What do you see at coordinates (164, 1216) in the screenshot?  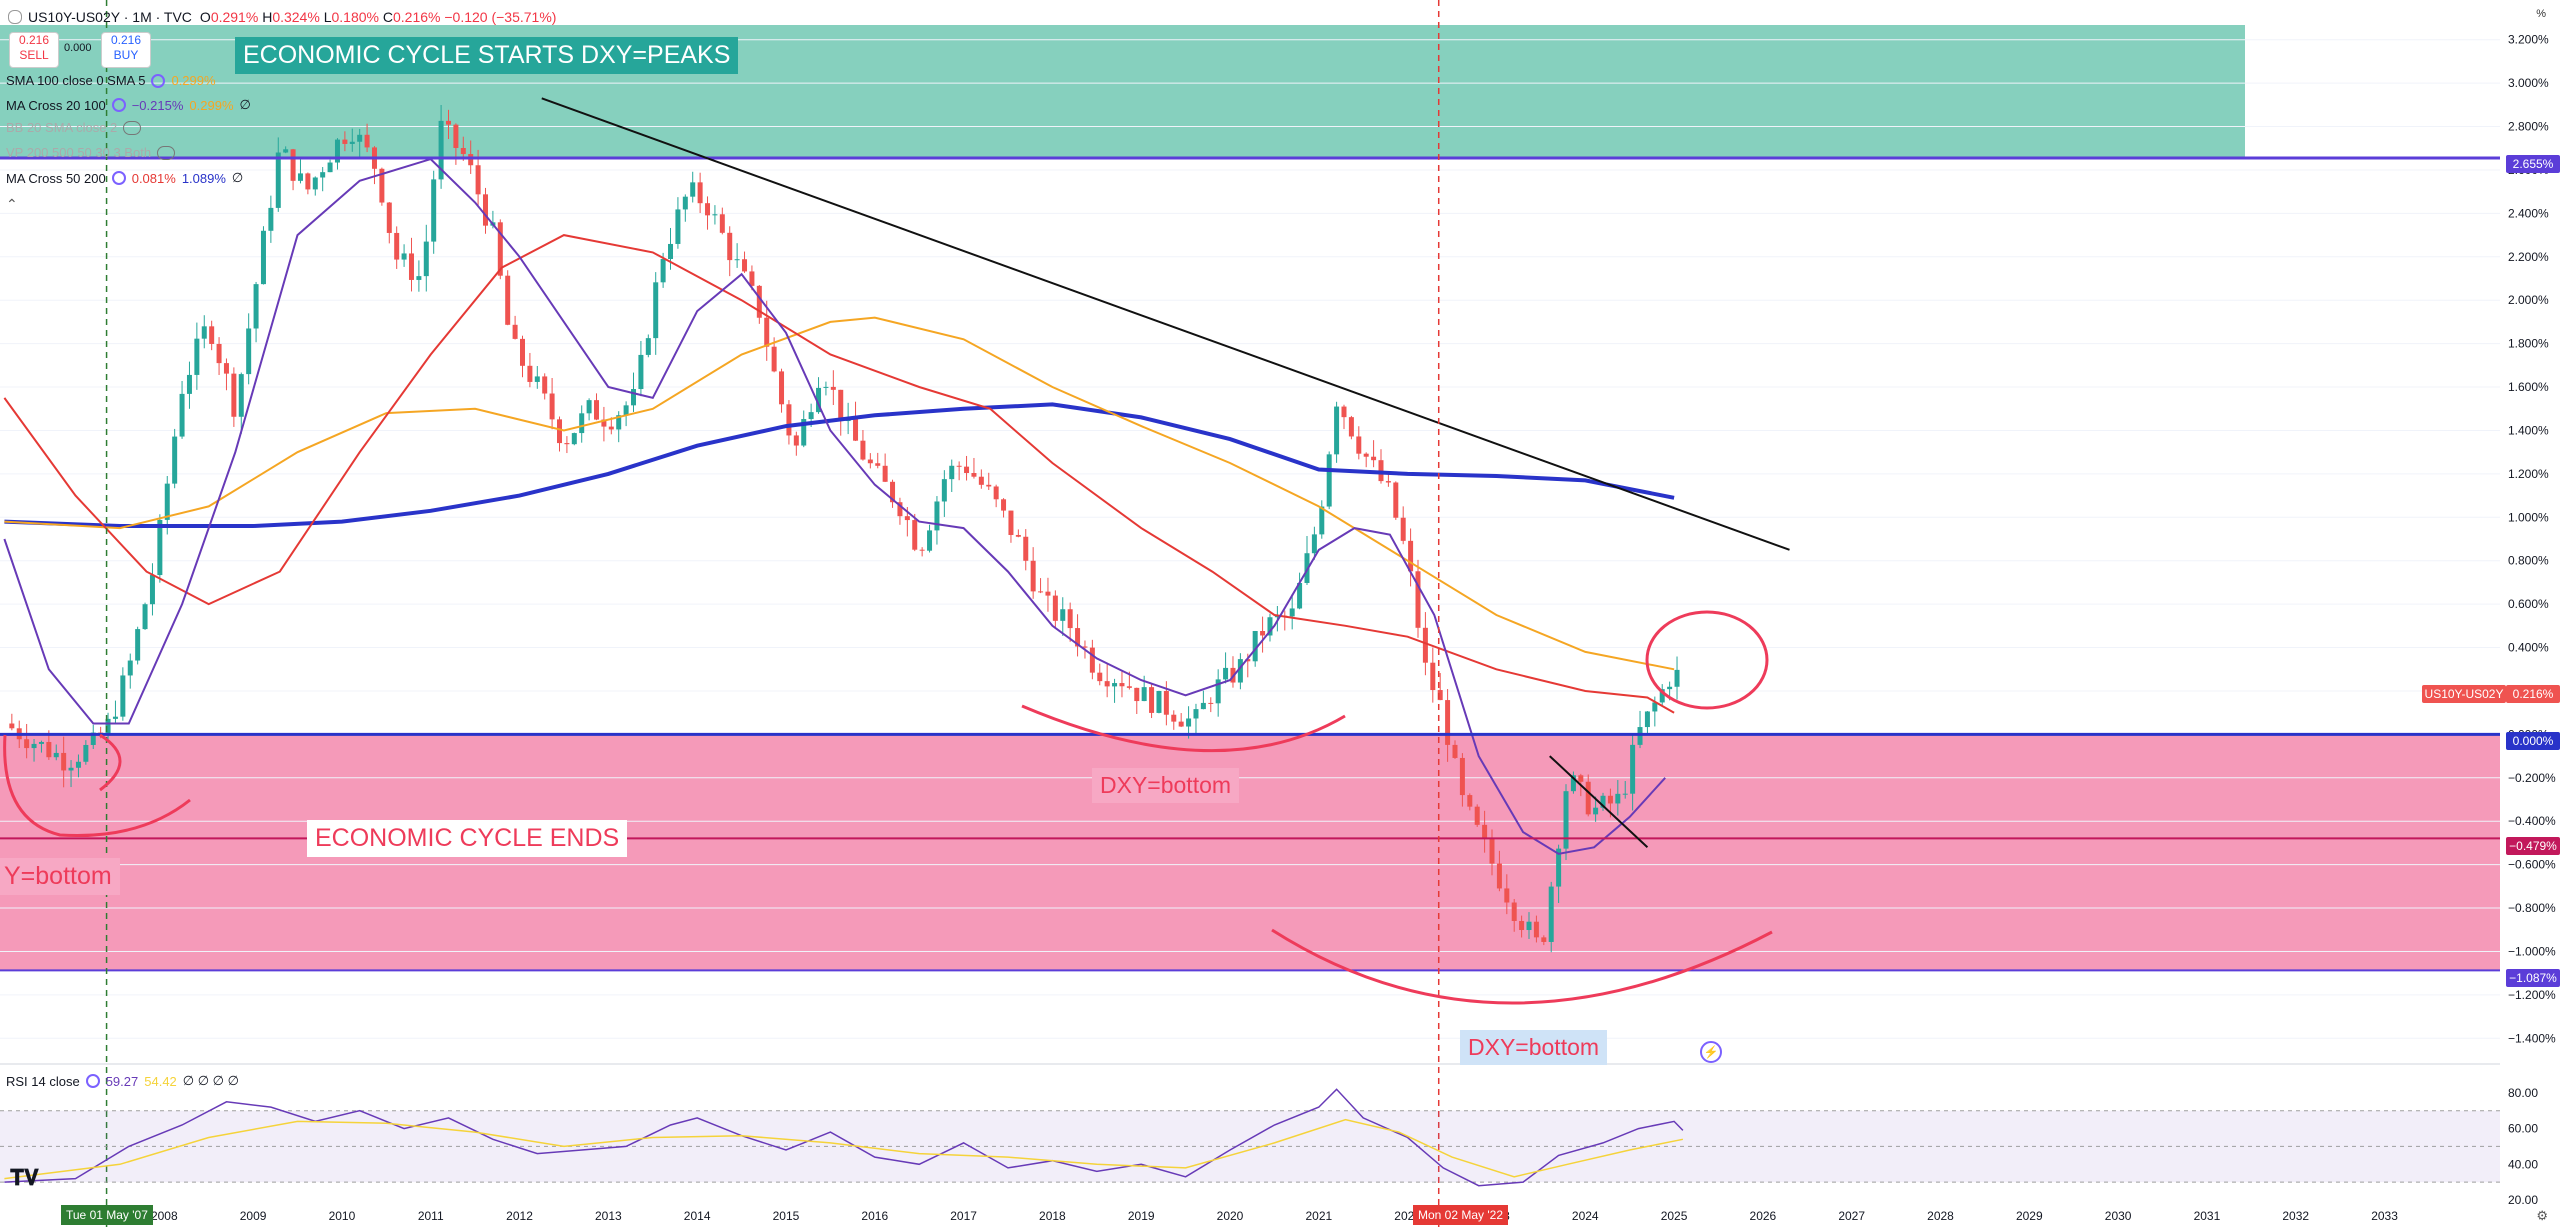 I see `x-tick-label: 2008` at bounding box center [164, 1216].